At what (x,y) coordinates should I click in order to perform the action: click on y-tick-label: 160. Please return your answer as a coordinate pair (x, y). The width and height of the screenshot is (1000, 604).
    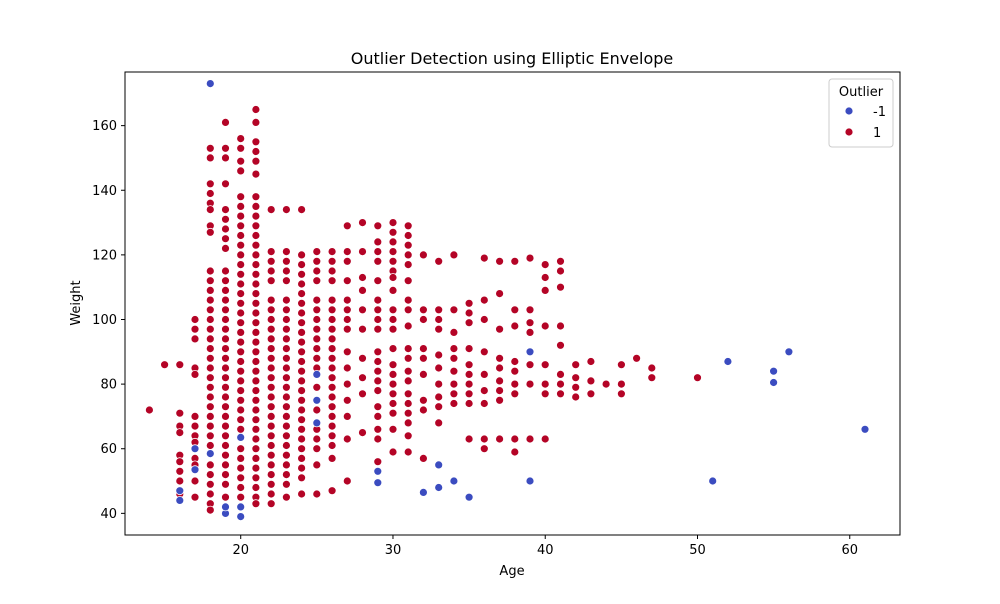
    Looking at the image, I should click on (104, 126).